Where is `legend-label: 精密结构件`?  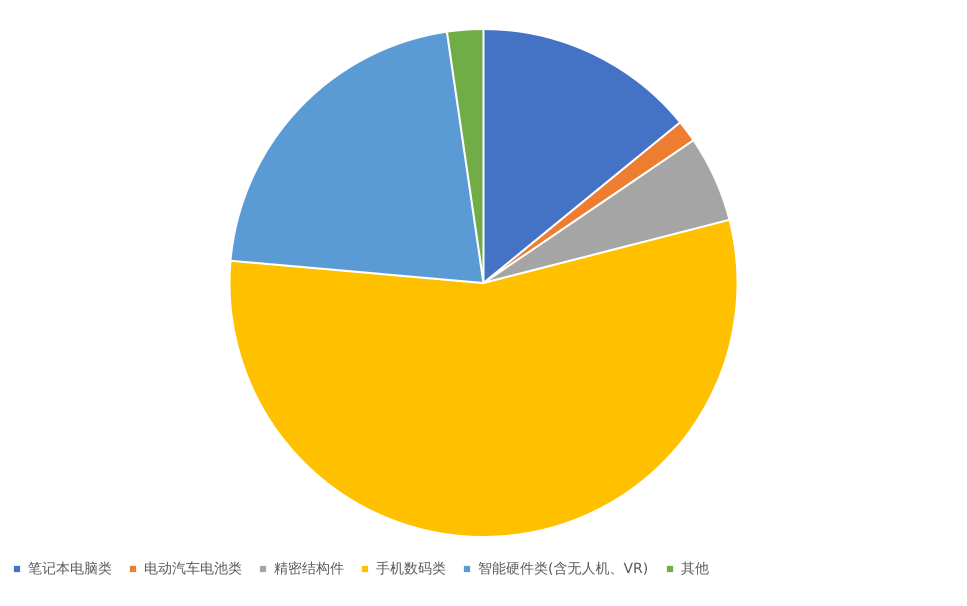 legend-label: 精密结构件 is located at coordinates (309, 569).